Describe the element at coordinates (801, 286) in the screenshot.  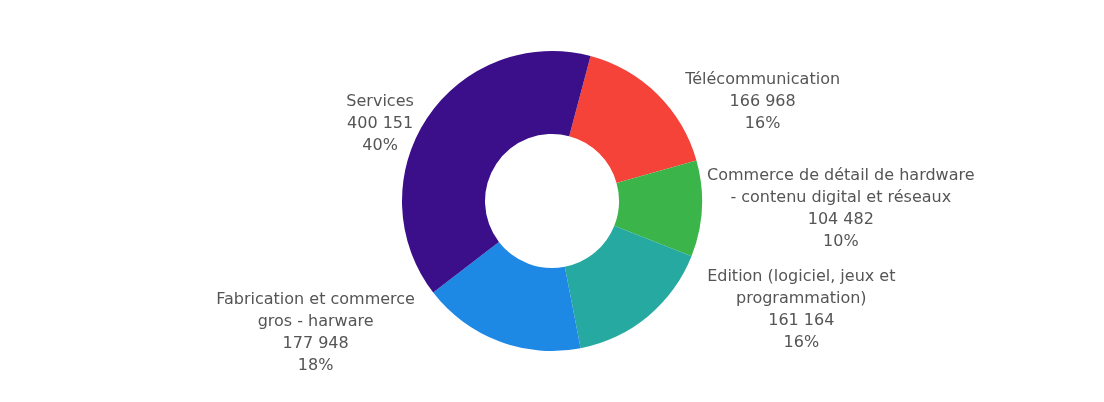
I see `slice-label: Edition (logiciel, jeux et programmation)` at that location.